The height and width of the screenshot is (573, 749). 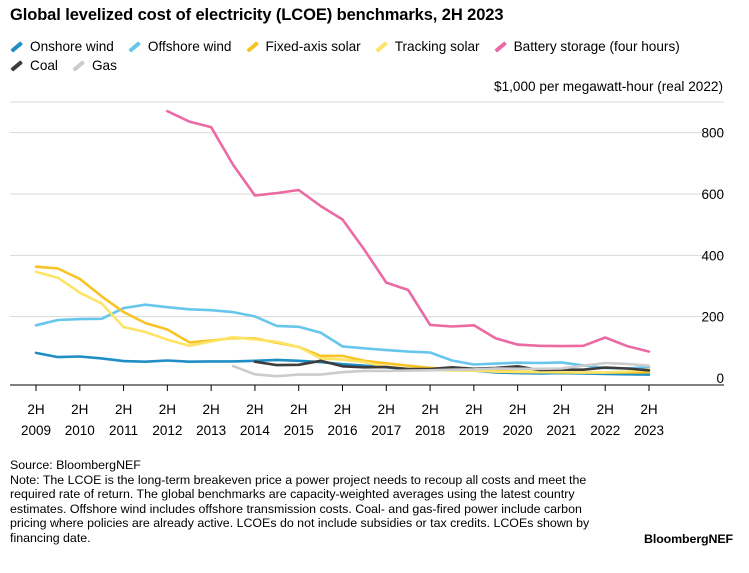 I want to click on x-tick-label-2018-half: 2H, so click(x=429, y=409).